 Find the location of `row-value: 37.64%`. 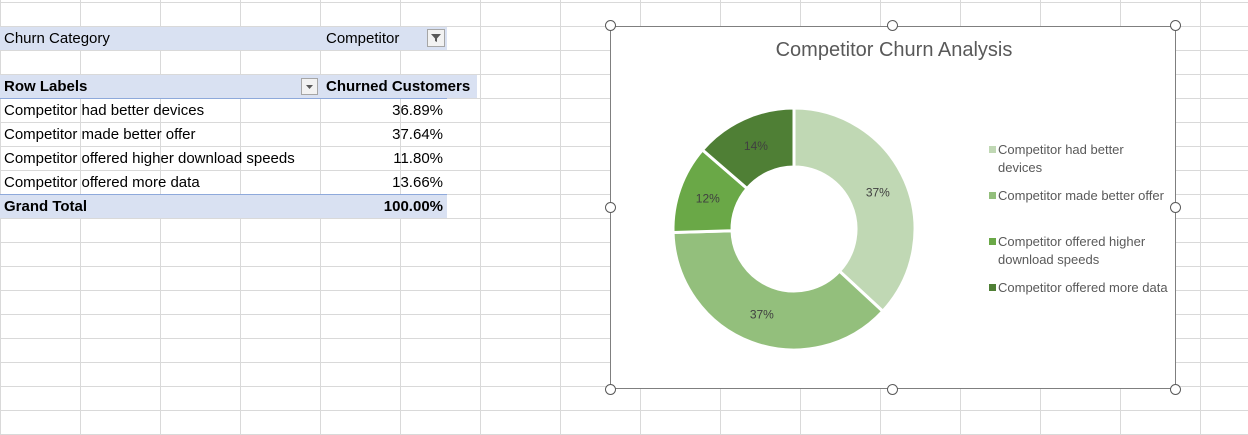

row-value: 37.64% is located at coordinates (417, 134).